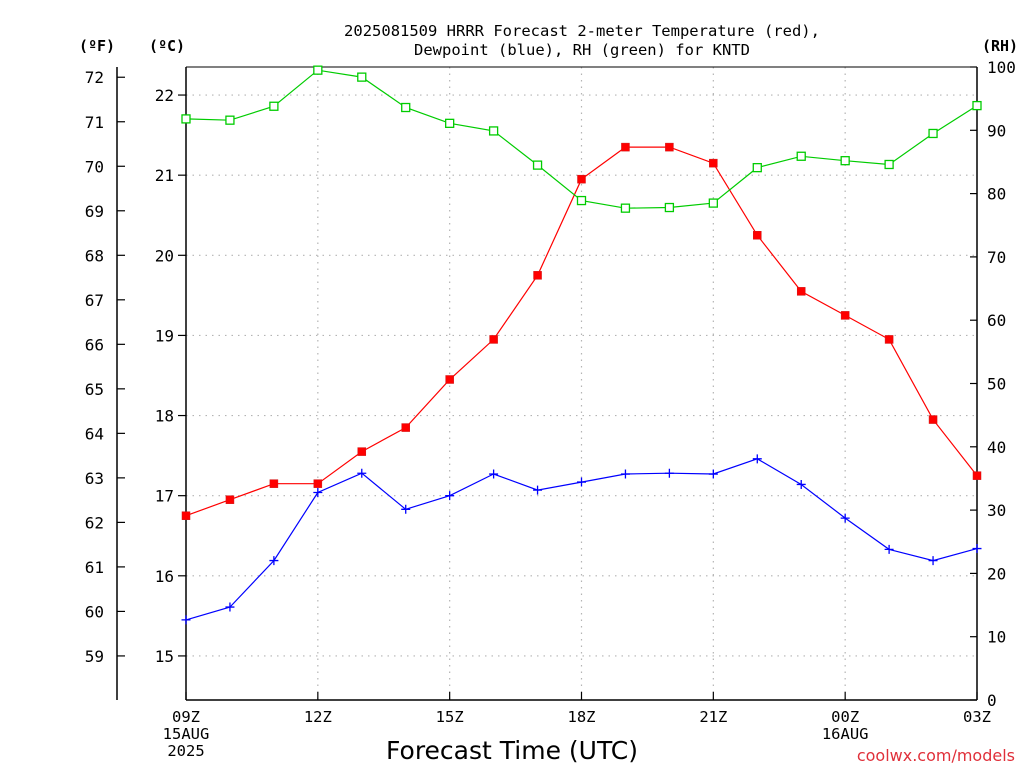 This screenshot has width=1024, height=768. Describe the element at coordinates (582, 717) in the screenshot. I see `x-tick-label: 18Z` at that location.